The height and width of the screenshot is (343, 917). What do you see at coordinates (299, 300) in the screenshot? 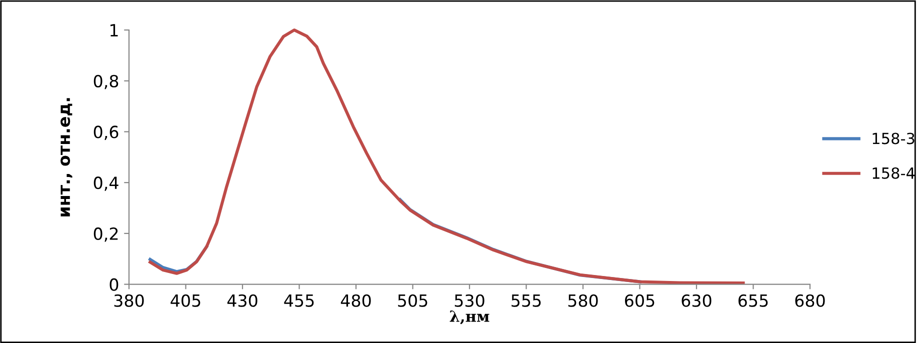
I see `x-tick-label: 455` at bounding box center [299, 300].